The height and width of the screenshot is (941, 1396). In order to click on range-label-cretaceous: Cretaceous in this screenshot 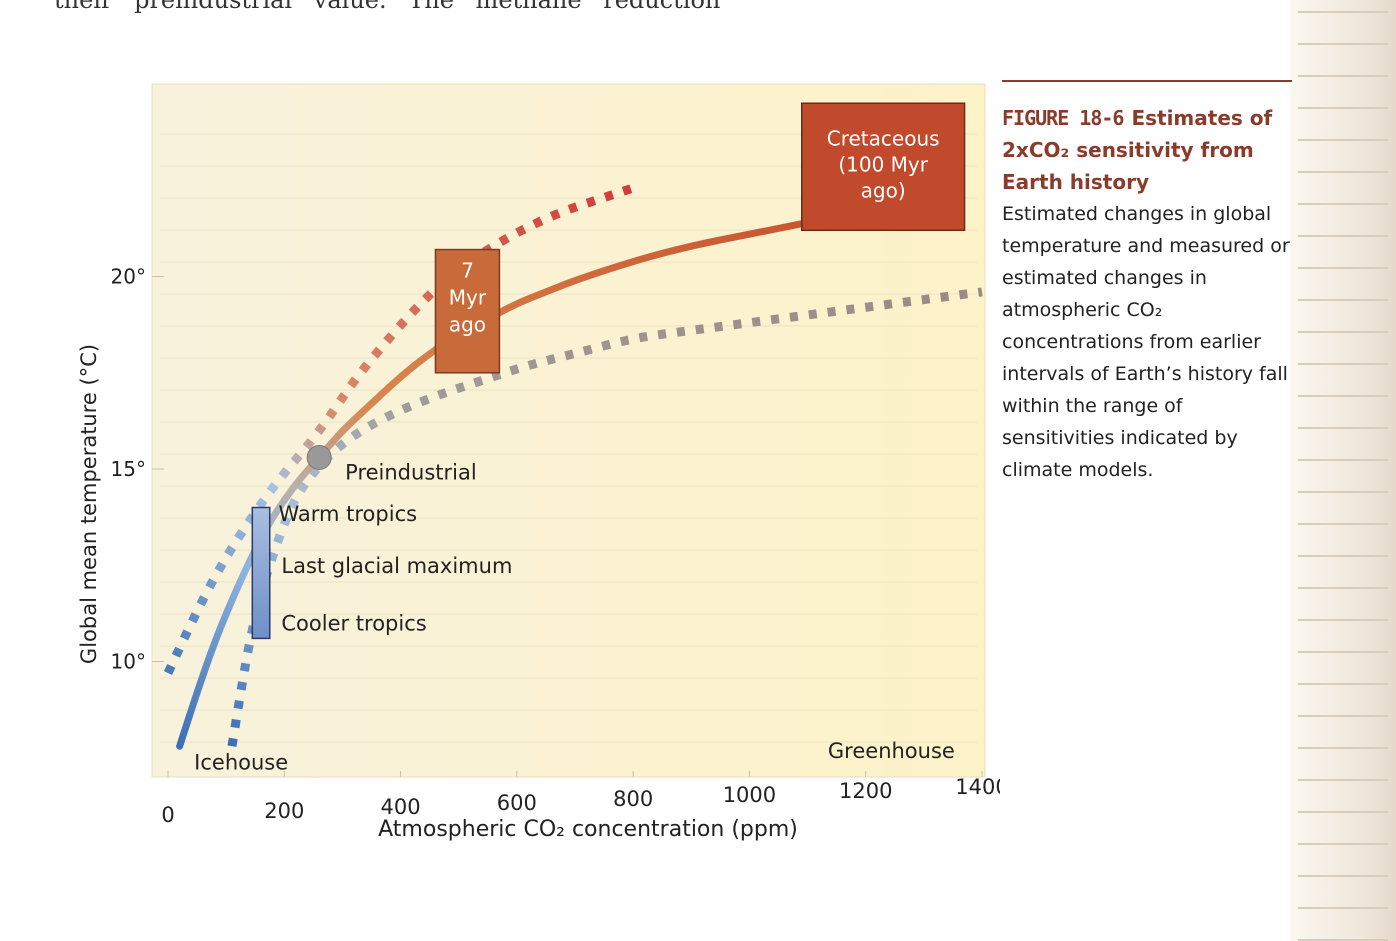, I will do `click(883, 138)`.